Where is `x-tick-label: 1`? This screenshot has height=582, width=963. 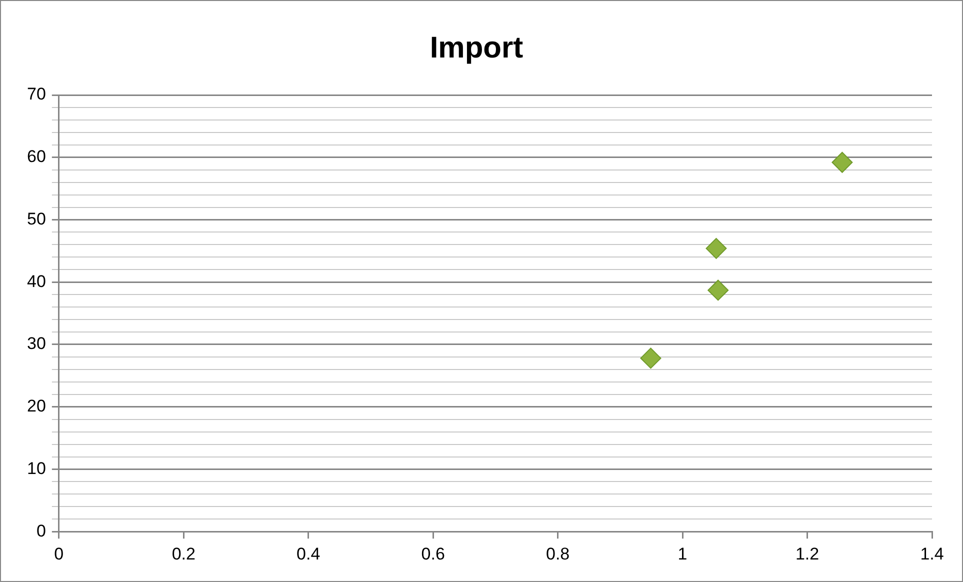 x-tick-label: 1 is located at coordinates (683, 554).